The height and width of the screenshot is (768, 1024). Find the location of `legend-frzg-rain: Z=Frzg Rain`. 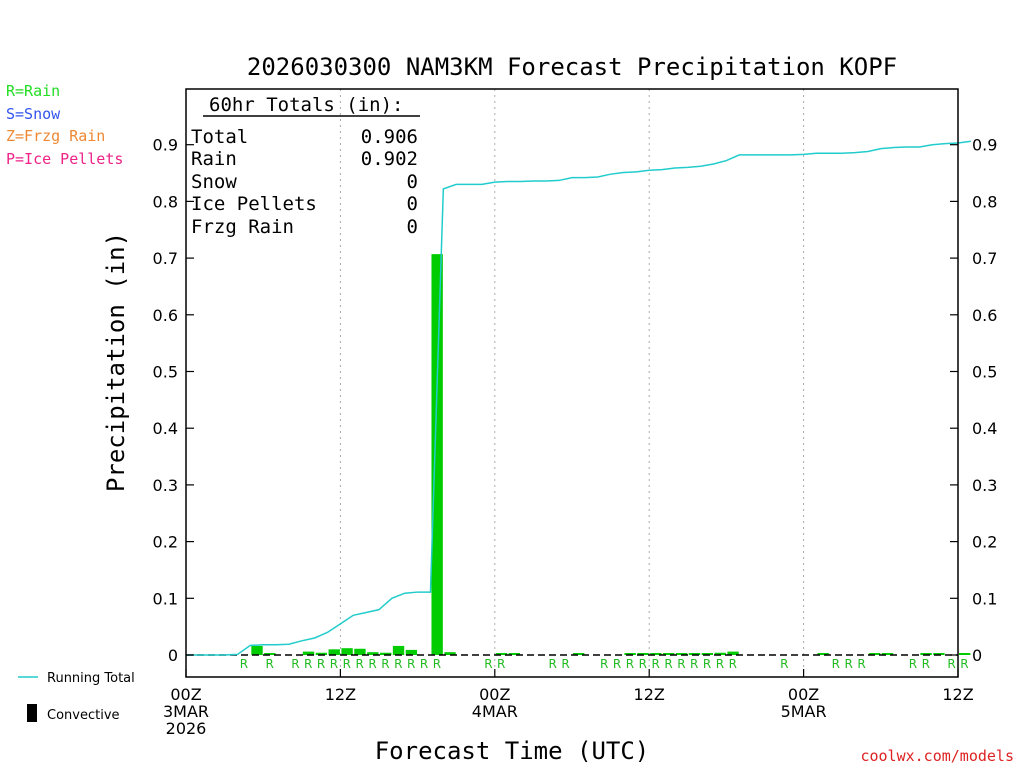

legend-frzg-rain: Z=Frzg Rain is located at coordinates (55, 136).